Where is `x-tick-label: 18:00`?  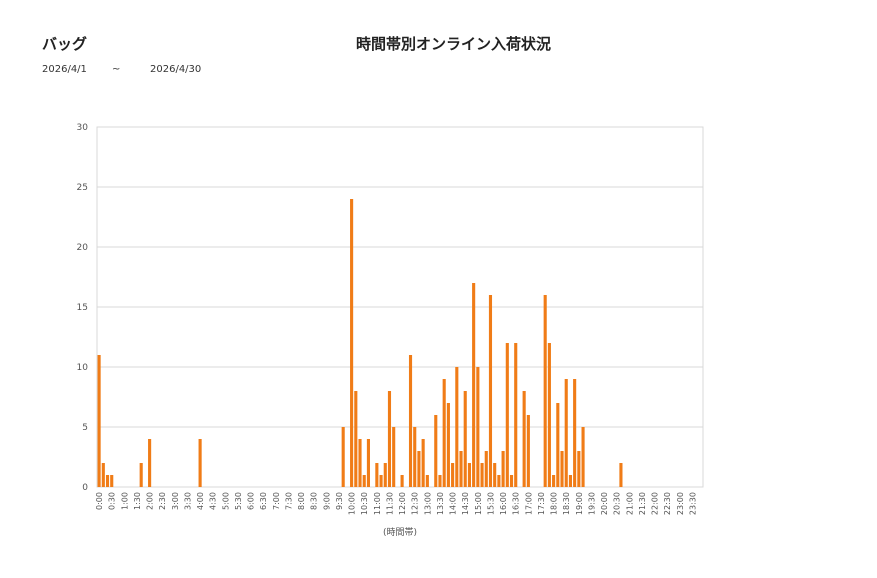 x-tick-label: 18:00 is located at coordinates (554, 503).